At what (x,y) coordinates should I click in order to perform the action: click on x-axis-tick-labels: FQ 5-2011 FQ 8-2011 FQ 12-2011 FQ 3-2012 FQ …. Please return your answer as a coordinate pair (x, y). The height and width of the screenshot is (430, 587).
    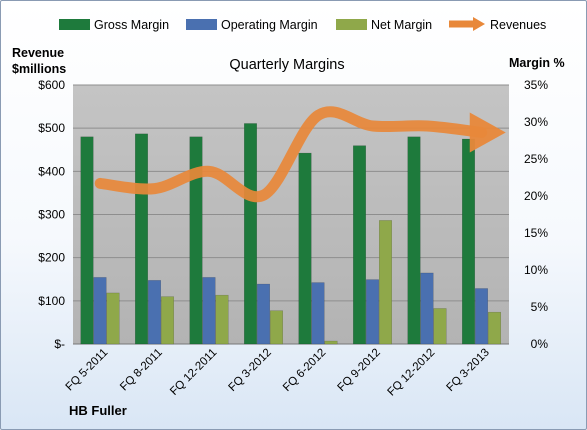
    Looking at the image, I should click on (278, 373).